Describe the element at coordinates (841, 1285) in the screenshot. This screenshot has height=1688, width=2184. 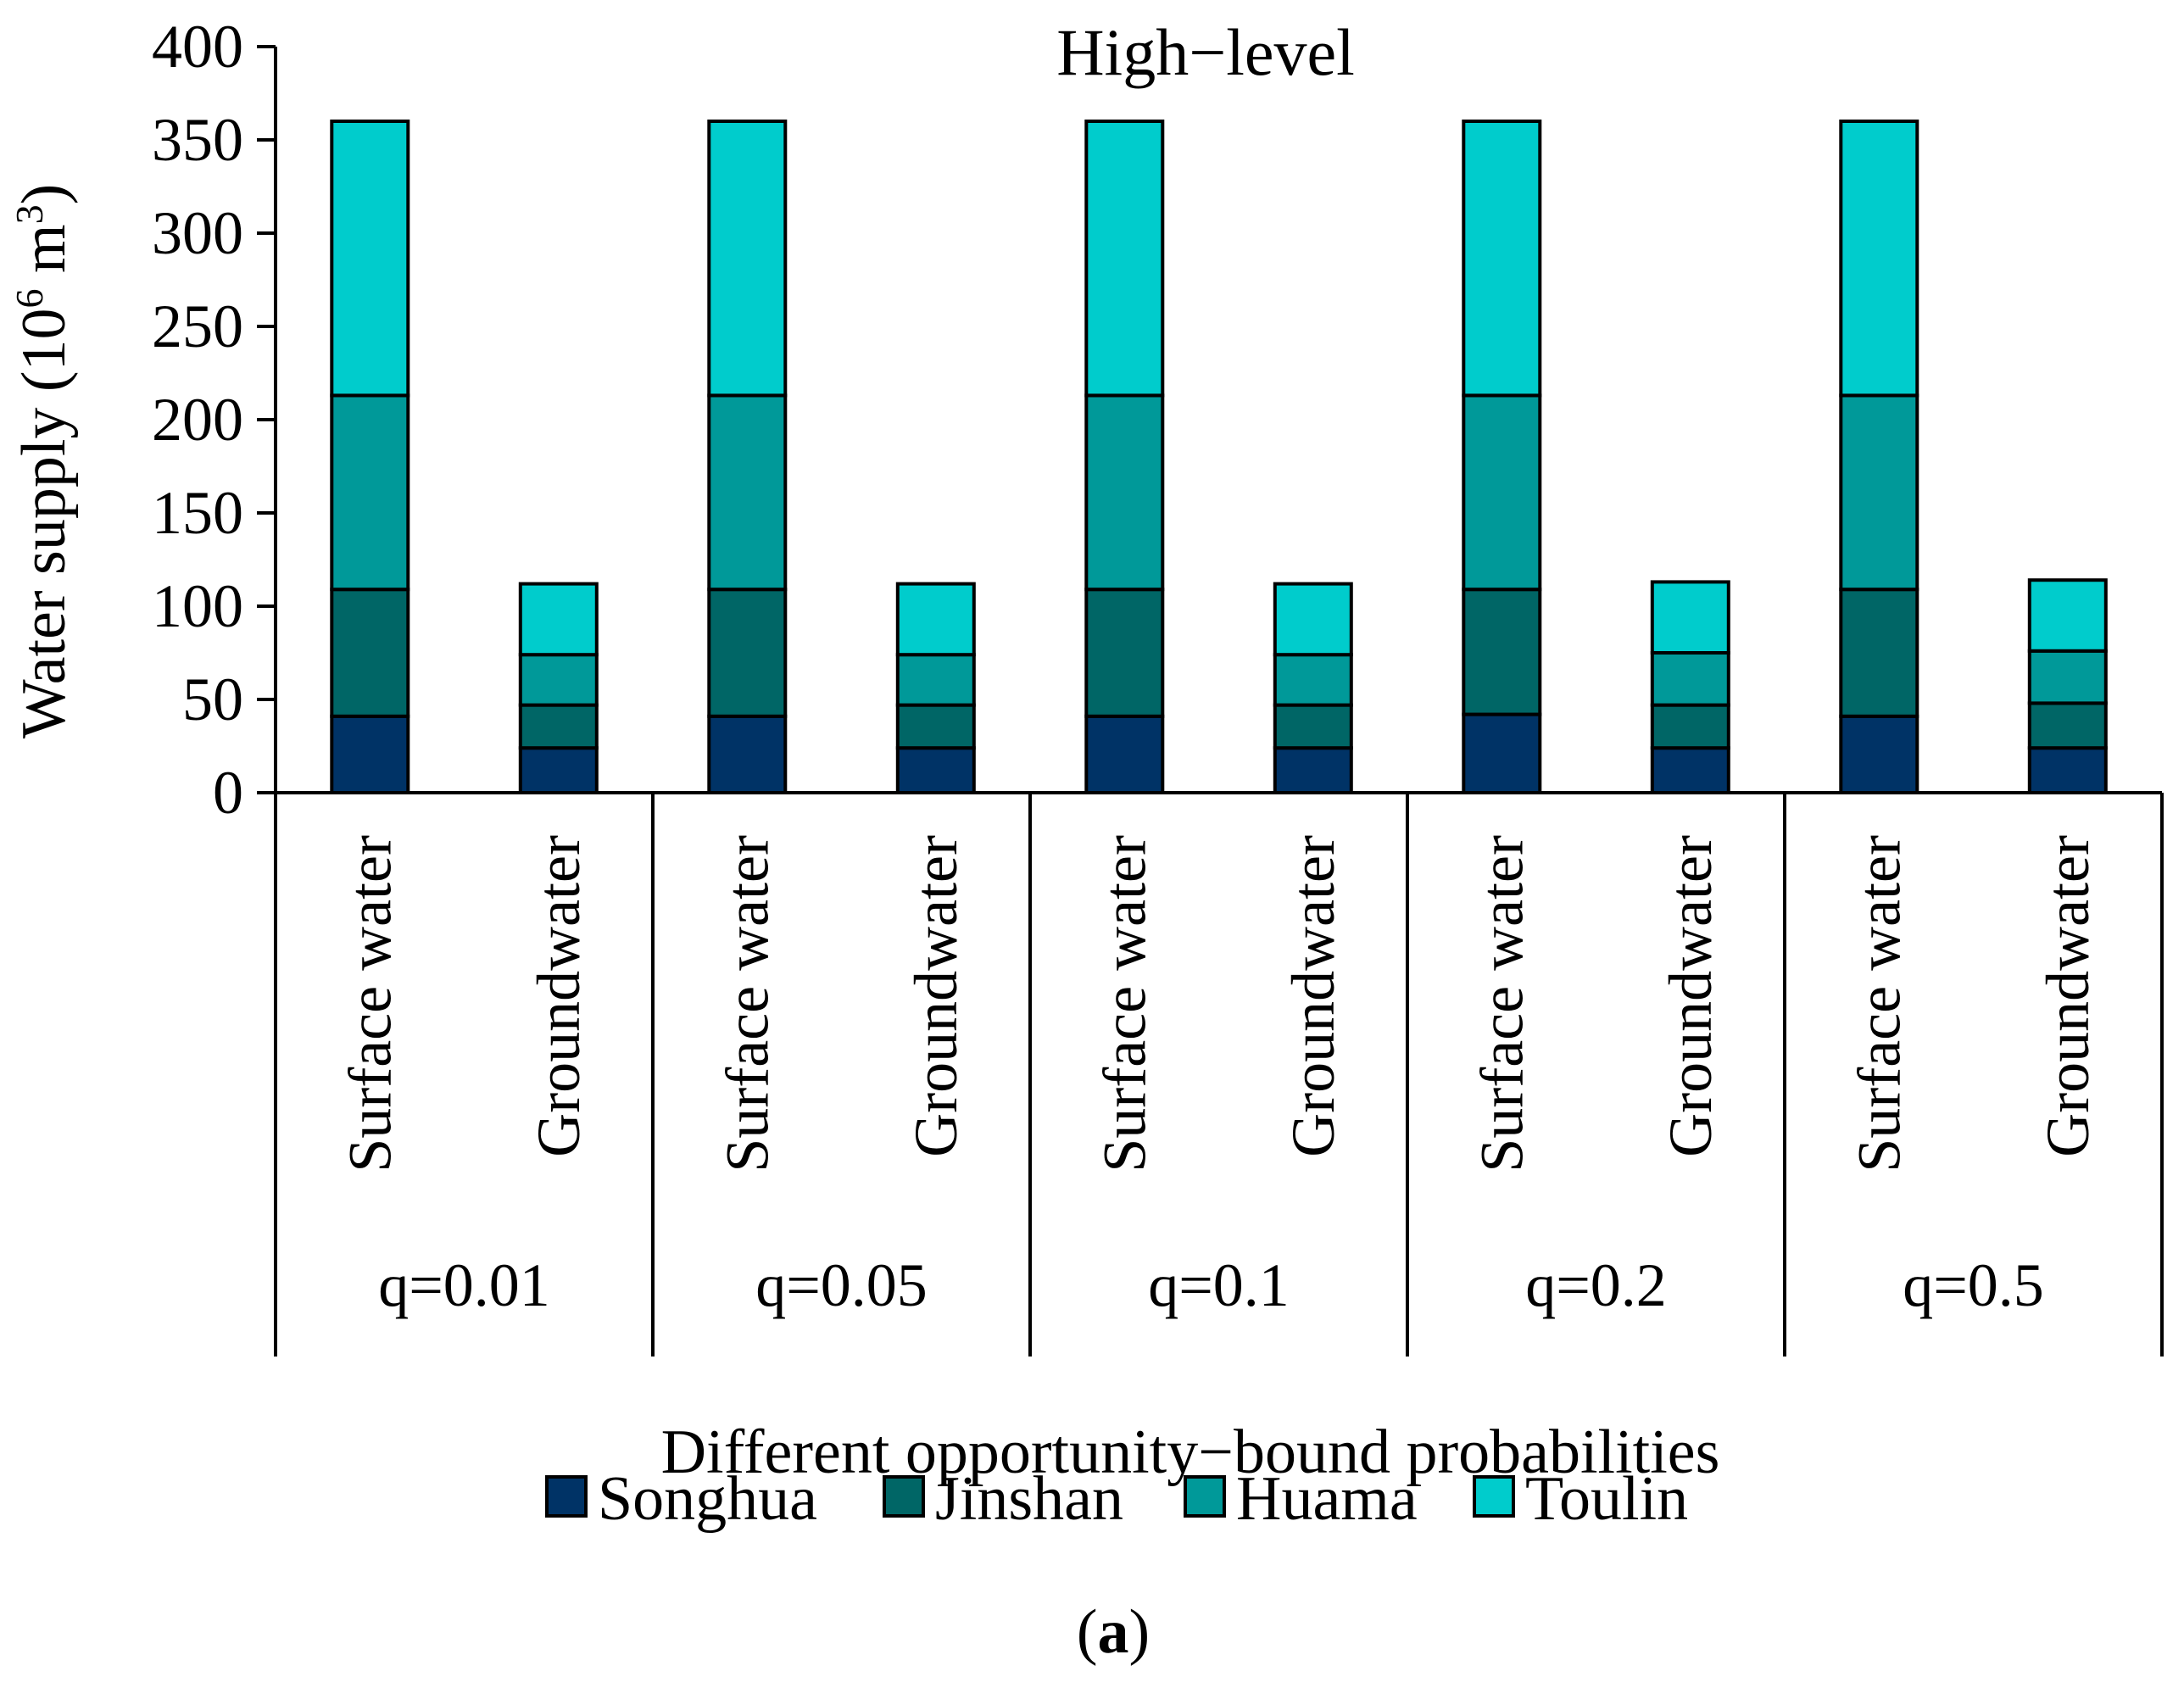
I see `group-label: q=0.05` at that location.